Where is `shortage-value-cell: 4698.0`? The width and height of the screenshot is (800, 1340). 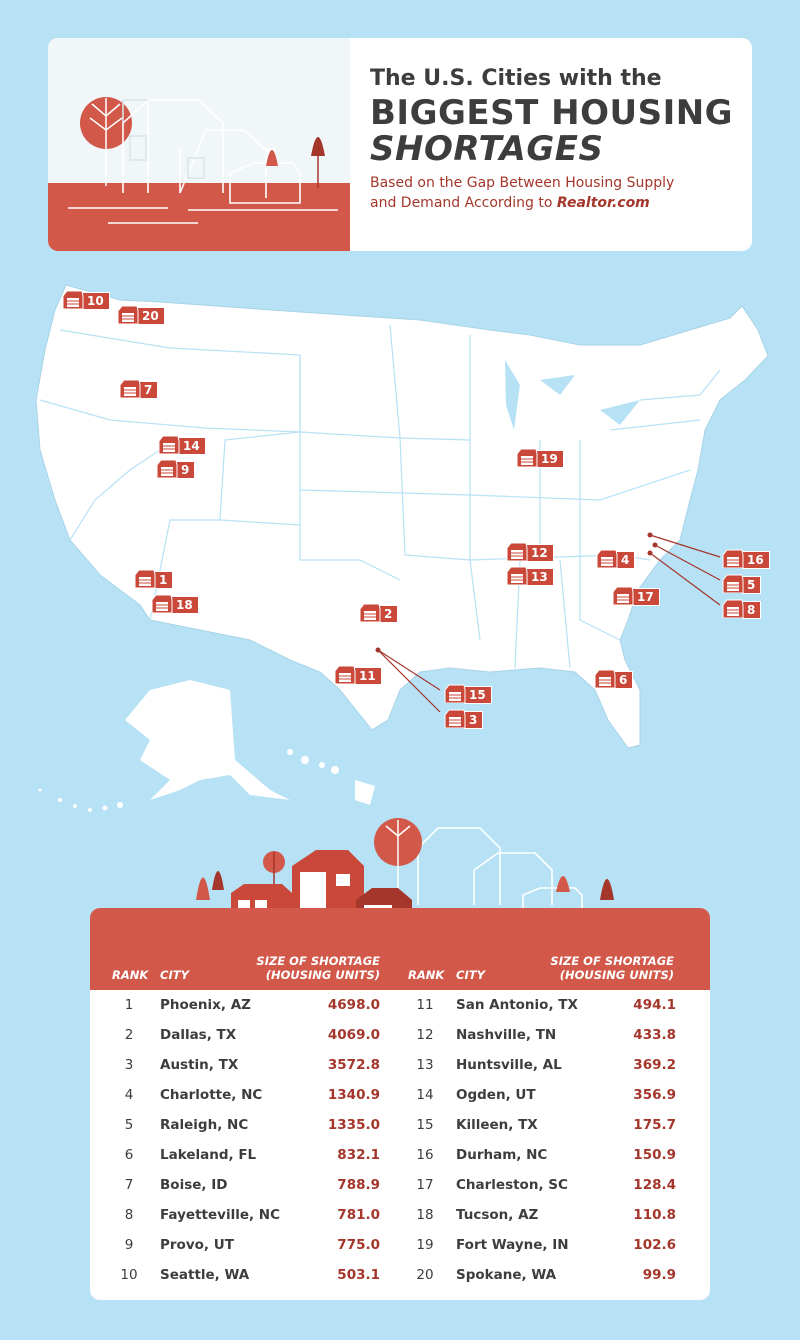
shortage-value-cell: 4698.0 is located at coordinates (353, 1005).